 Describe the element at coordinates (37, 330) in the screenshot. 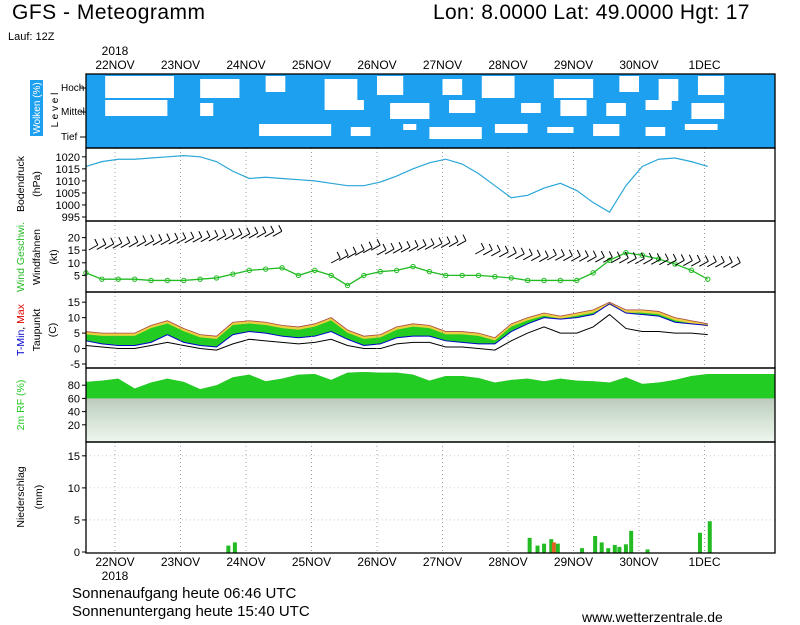

I see `dewpoint-ylabel: Taupunkt` at that location.